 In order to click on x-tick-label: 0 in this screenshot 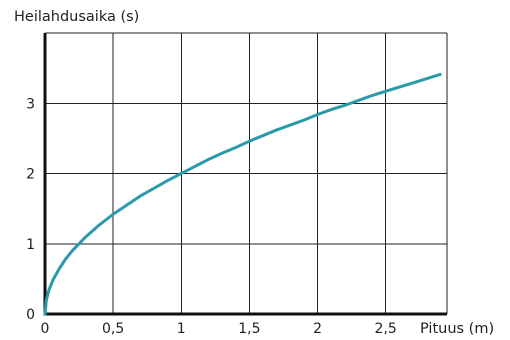, I will do `click(45, 329)`.